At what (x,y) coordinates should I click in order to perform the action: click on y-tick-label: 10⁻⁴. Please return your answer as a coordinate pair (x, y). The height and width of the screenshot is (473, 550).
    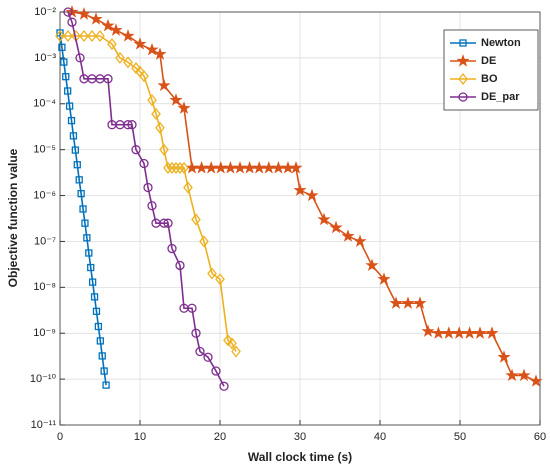
    Looking at the image, I should click on (44, 104).